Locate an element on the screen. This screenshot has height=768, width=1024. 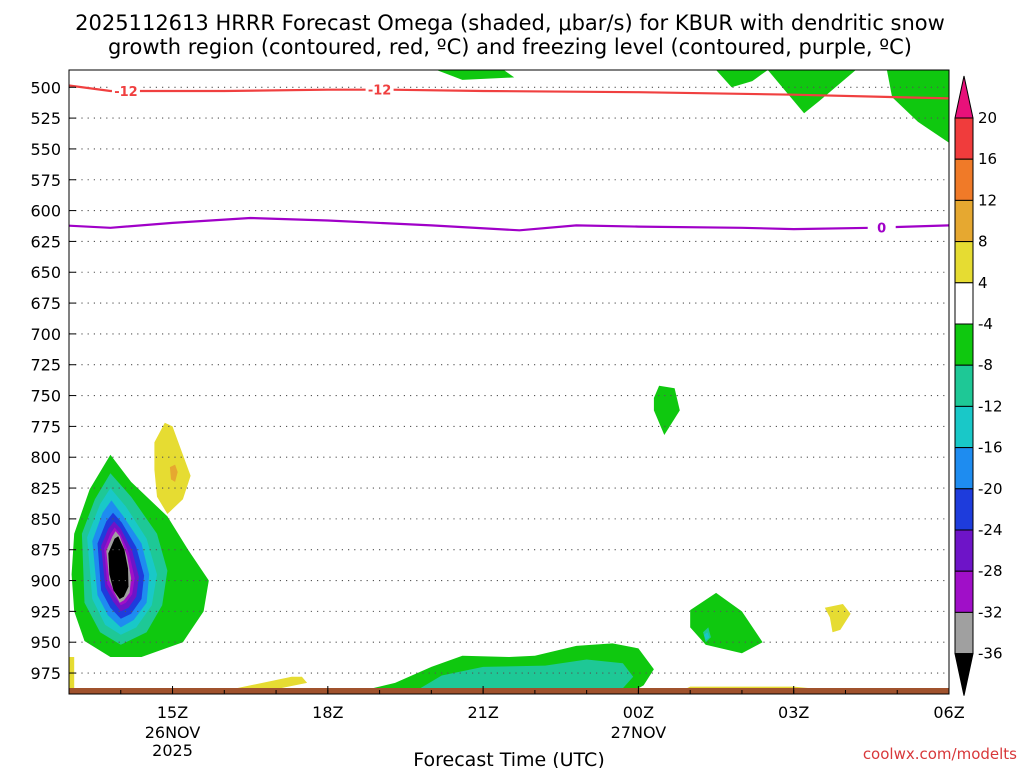
colorbar-label-3: 8 is located at coordinates (983, 242).